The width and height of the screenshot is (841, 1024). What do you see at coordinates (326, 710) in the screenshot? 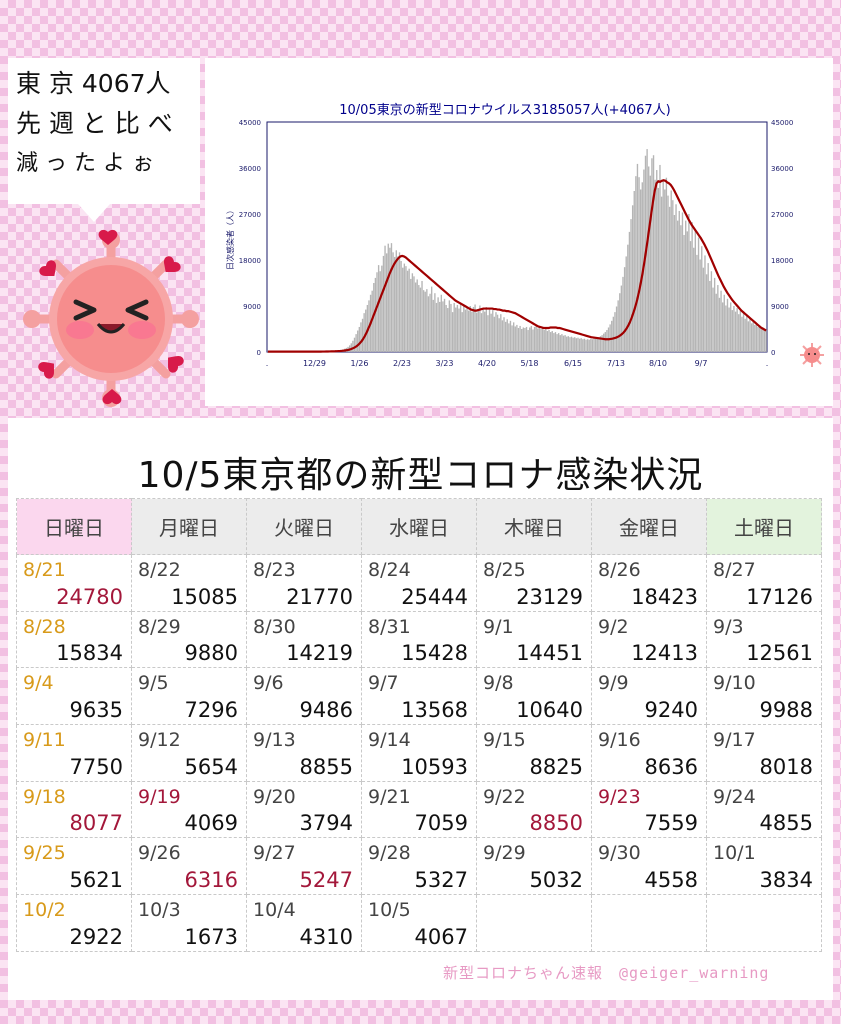
I see `cell-value: 9486` at bounding box center [326, 710].